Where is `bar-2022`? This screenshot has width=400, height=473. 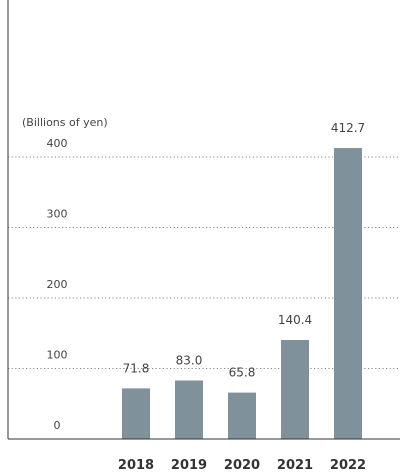 bar-2022 is located at coordinates (348, 293).